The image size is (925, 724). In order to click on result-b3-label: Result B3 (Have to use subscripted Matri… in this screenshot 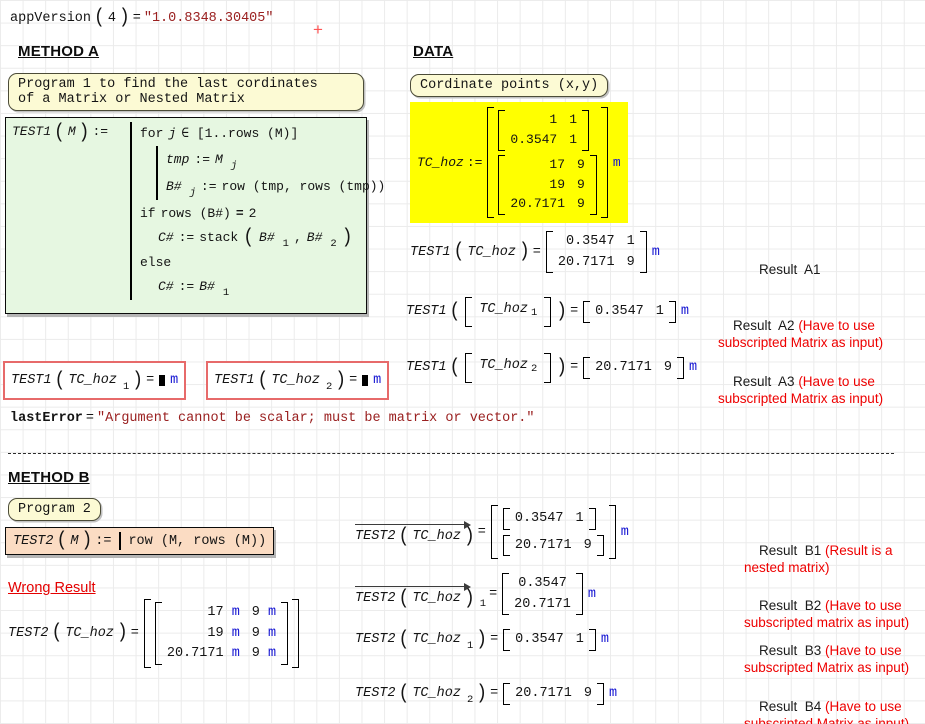, I will do `click(834, 660)`.